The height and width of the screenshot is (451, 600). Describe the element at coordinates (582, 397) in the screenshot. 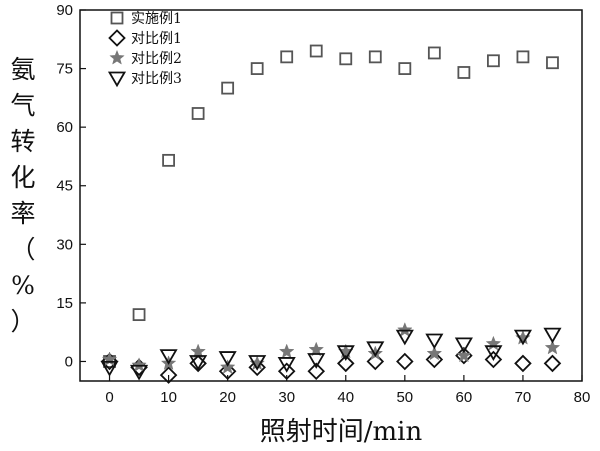

I see `x-tick-label: 80` at that location.